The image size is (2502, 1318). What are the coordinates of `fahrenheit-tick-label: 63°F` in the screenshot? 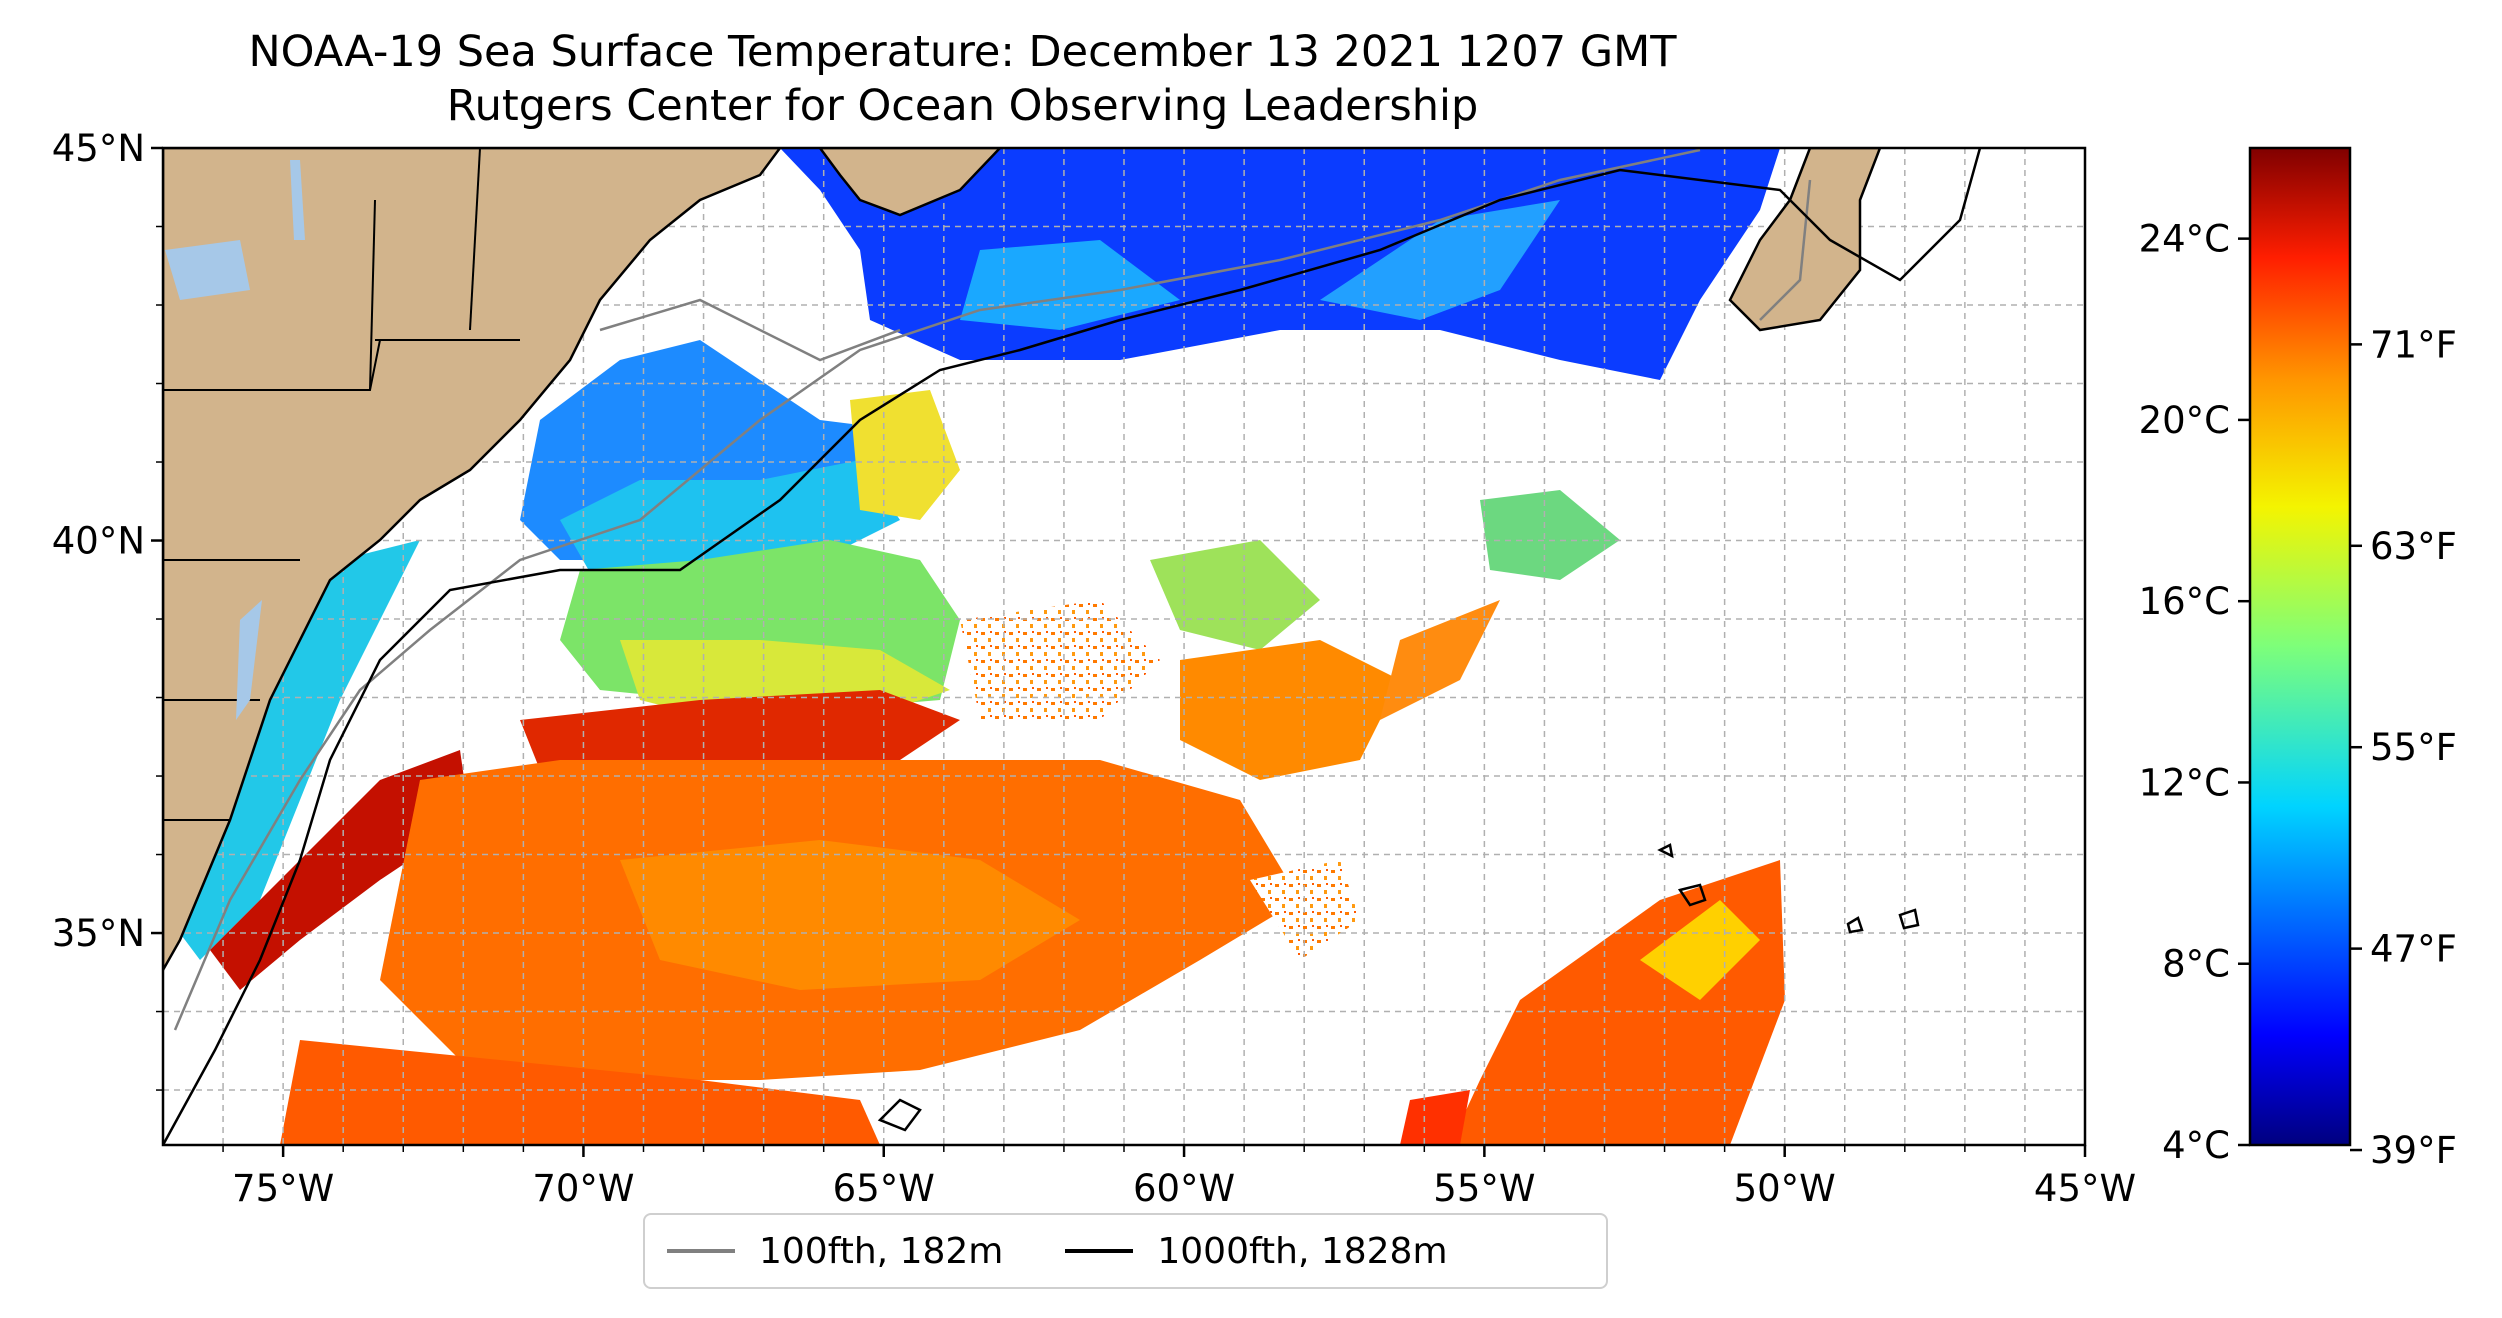 It's located at (2413, 546).